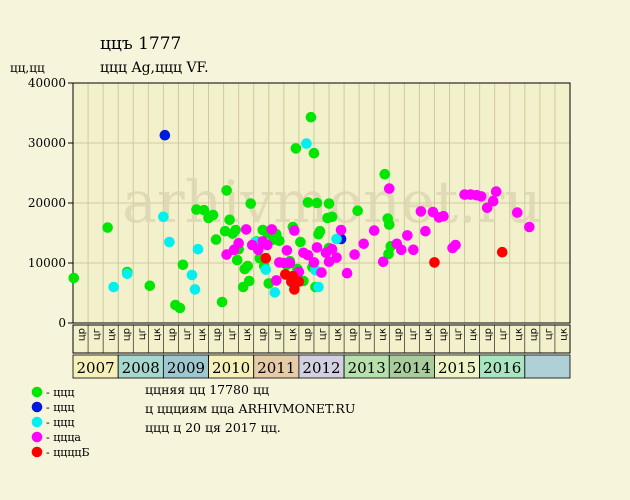  I want to click on year-label: 2008, so click(141, 368).